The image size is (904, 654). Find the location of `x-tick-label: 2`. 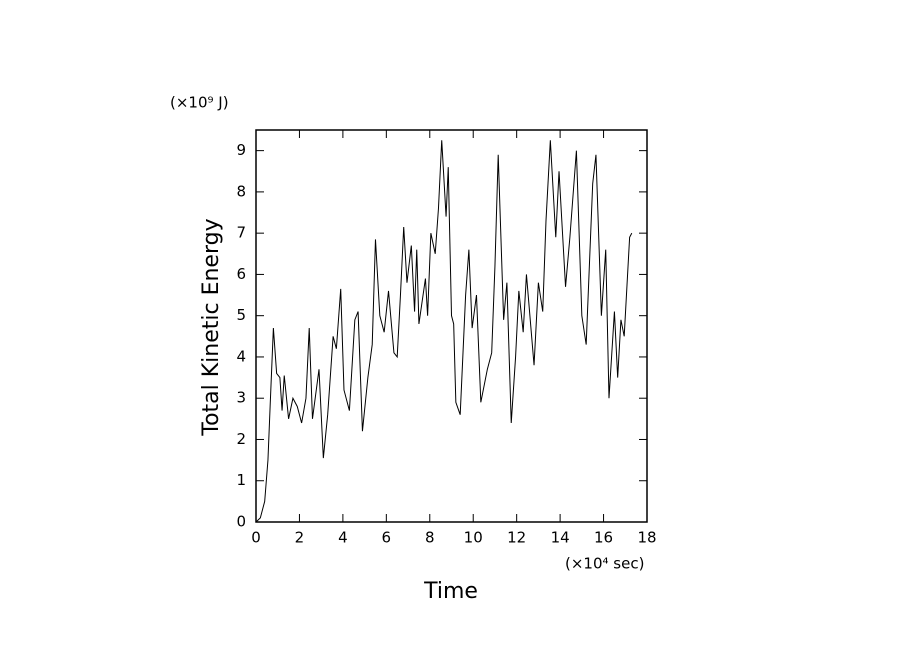

x-tick-label: 2 is located at coordinates (300, 538).